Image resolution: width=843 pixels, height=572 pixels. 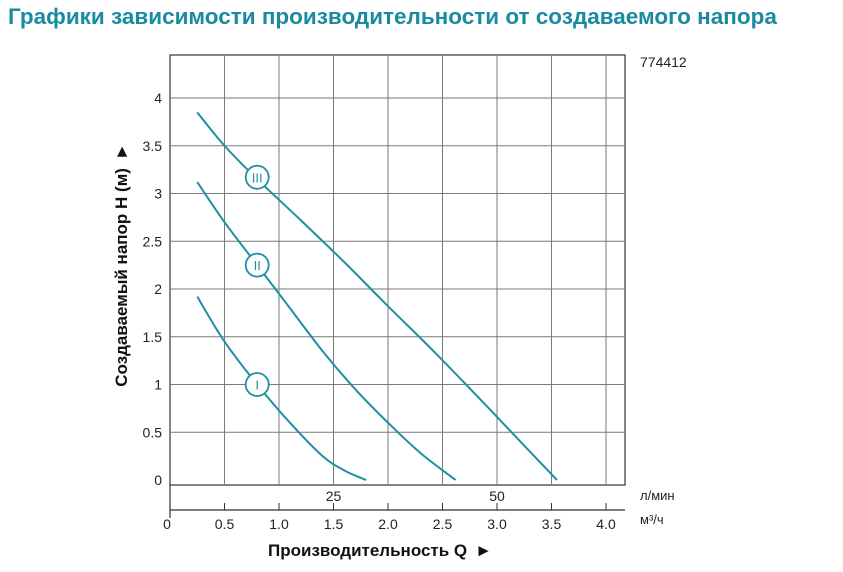 I want to click on x-tick-label-m3h: 3.0, so click(x=497, y=524).